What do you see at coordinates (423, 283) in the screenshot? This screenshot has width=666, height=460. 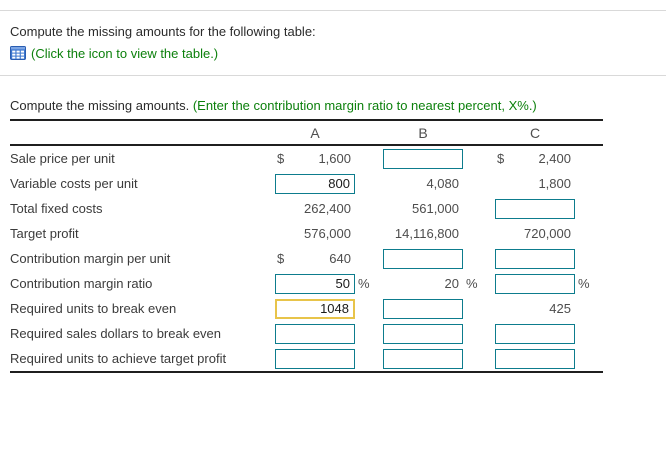 I see `cell-b: 20` at bounding box center [423, 283].